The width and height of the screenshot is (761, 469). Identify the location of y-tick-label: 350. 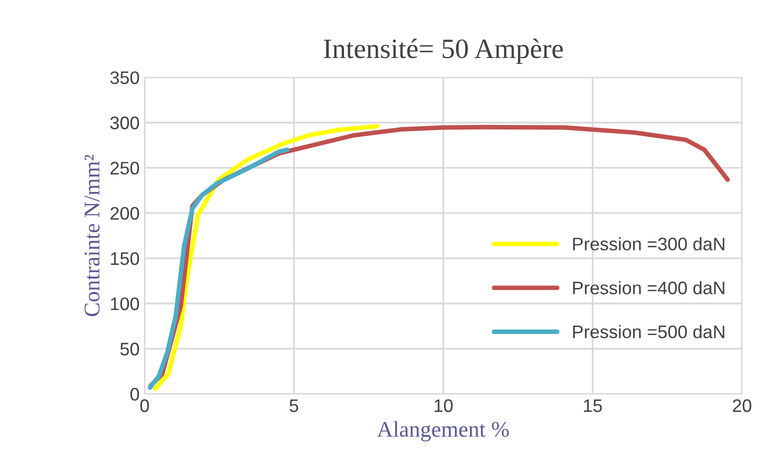
(125, 77).